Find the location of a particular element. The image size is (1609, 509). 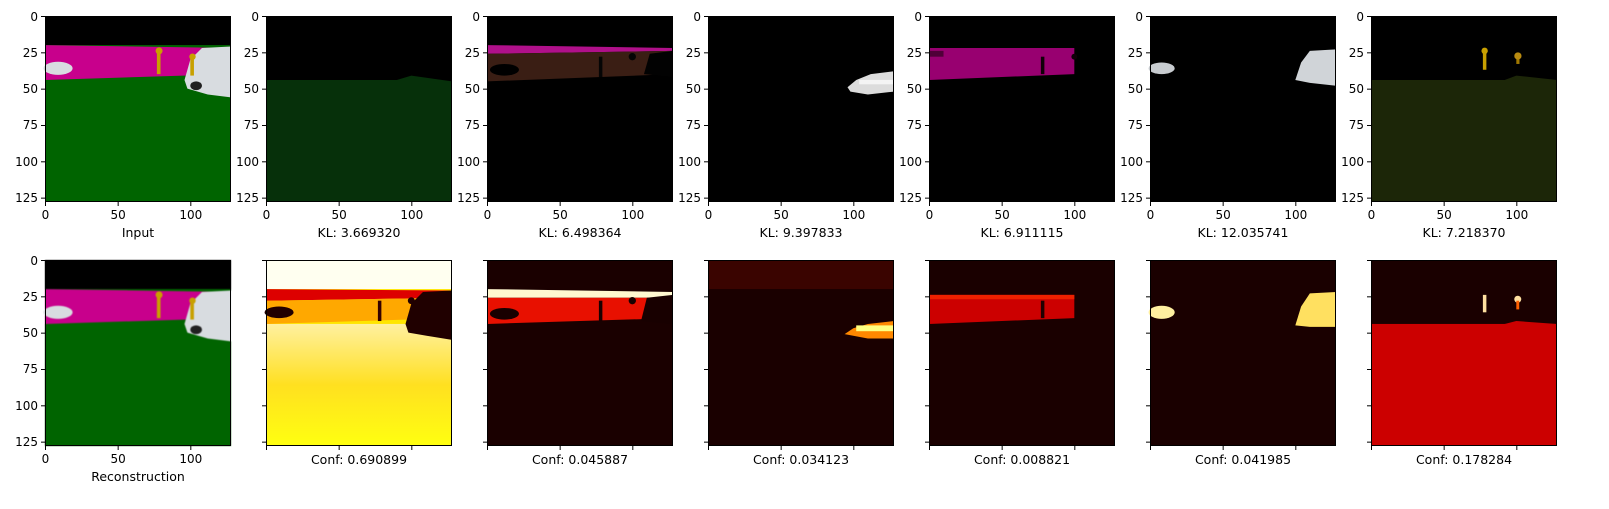

panel-caption: KL: 7.218370 is located at coordinates (1464, 232).